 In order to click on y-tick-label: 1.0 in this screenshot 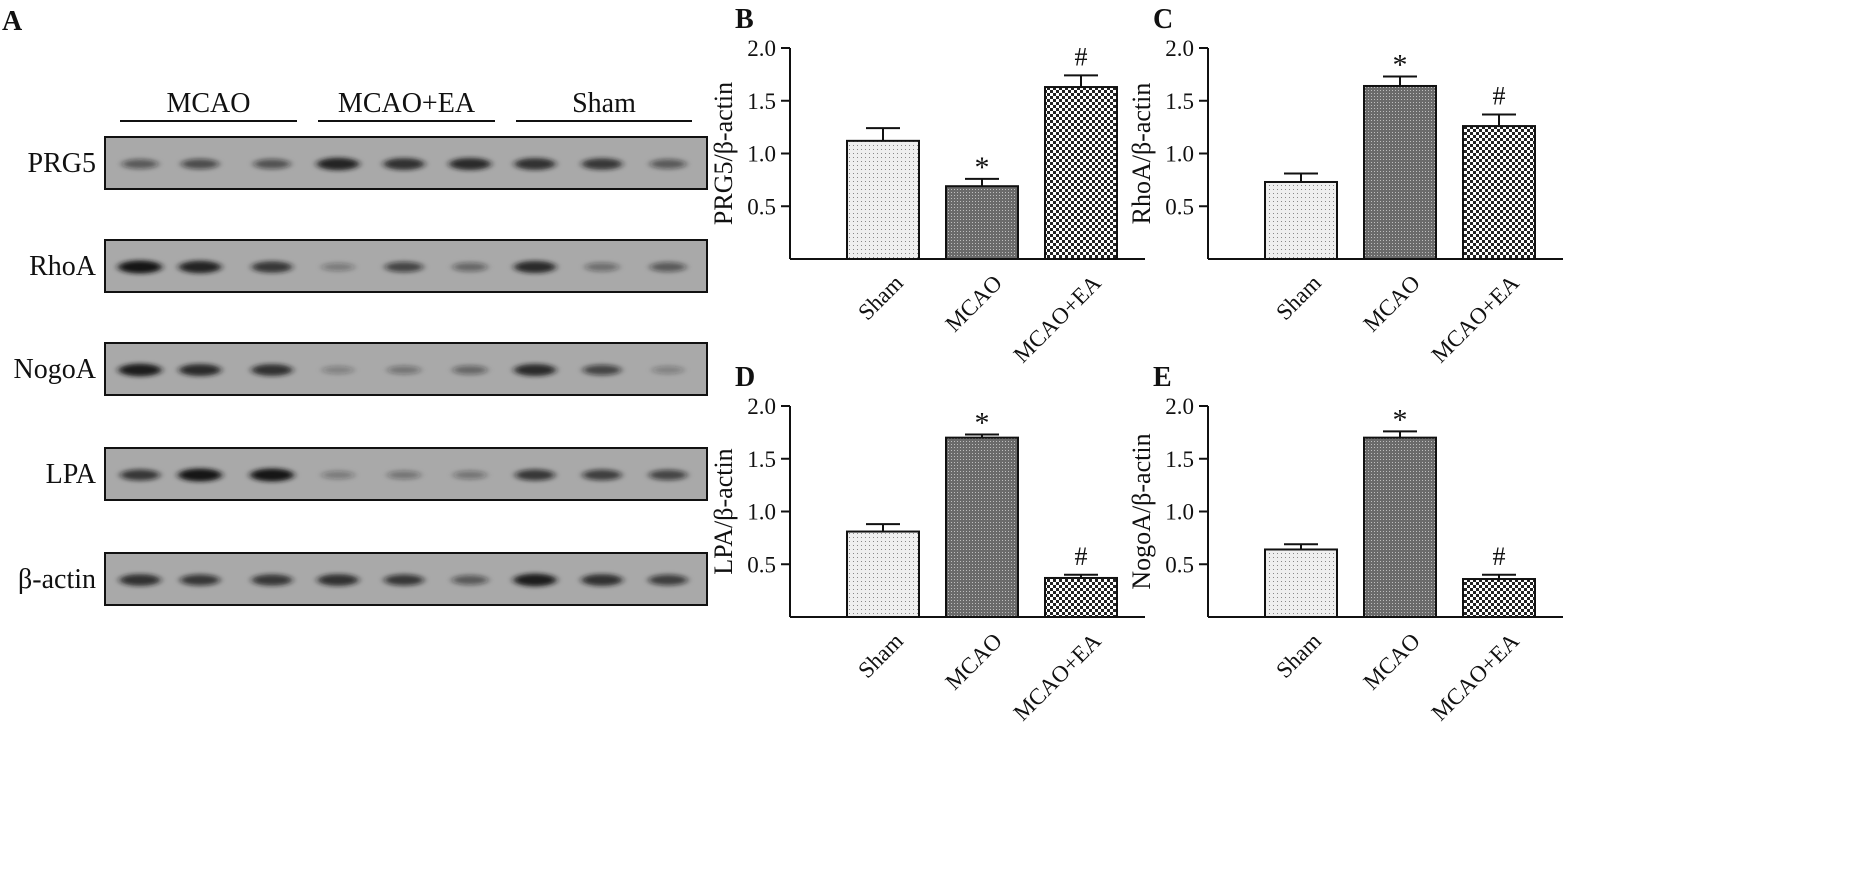, I will do `click(1179, 512)`.